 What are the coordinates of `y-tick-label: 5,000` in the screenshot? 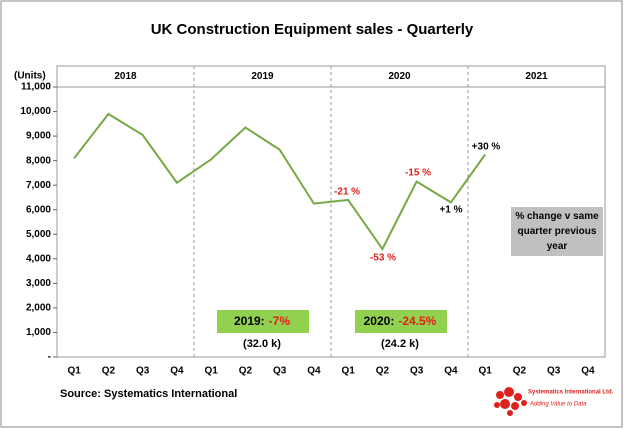 It's located at (38, 234).